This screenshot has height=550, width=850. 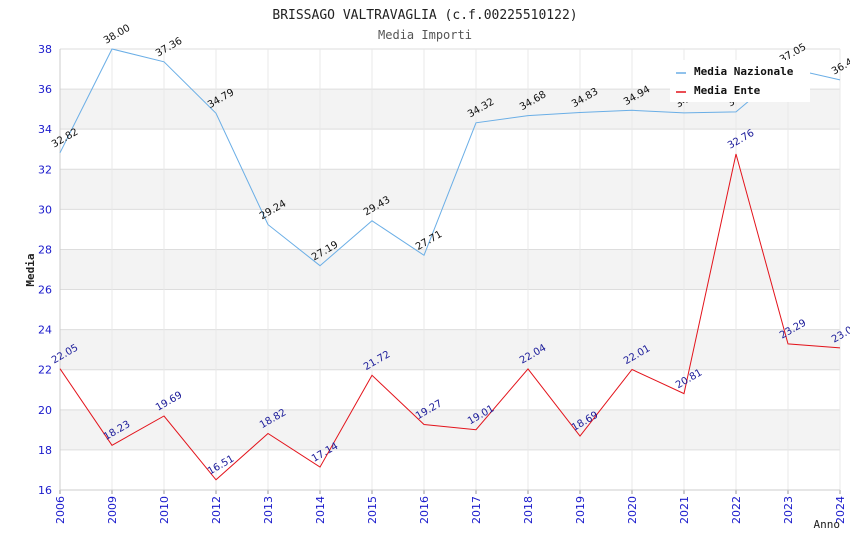 I want to click on x-tick-label: 2021, so click(x=684, y=510).